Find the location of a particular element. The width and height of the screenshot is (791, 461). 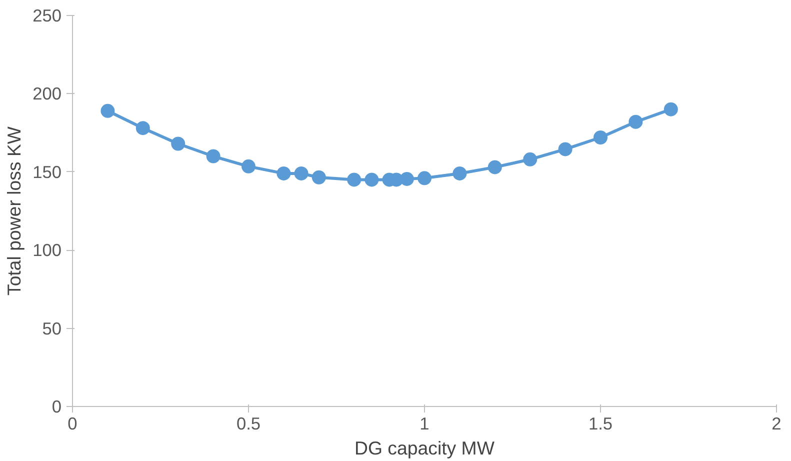

y-tick-label: 250 is located at coordinates (47, 16).